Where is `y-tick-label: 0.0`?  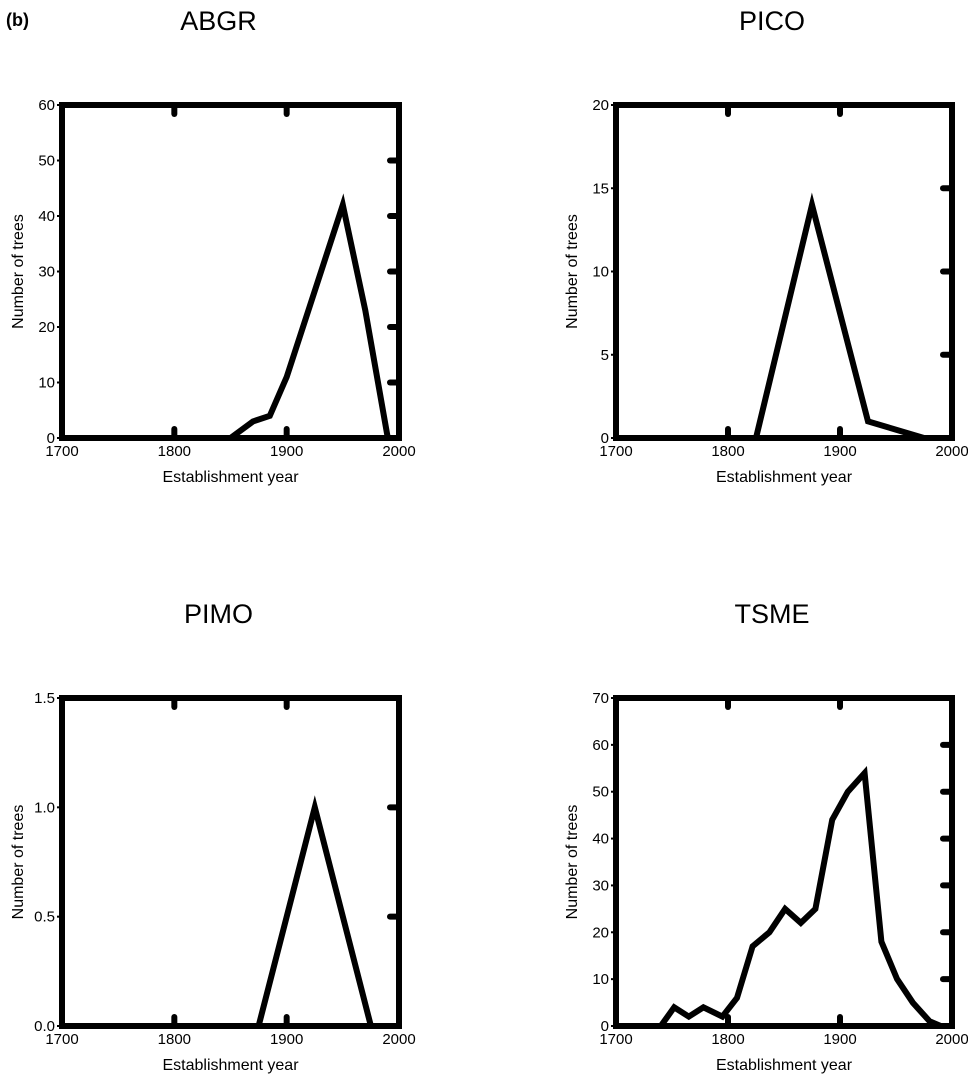 y-tick-label: 0.0 is located at coordinates (44, 1026).